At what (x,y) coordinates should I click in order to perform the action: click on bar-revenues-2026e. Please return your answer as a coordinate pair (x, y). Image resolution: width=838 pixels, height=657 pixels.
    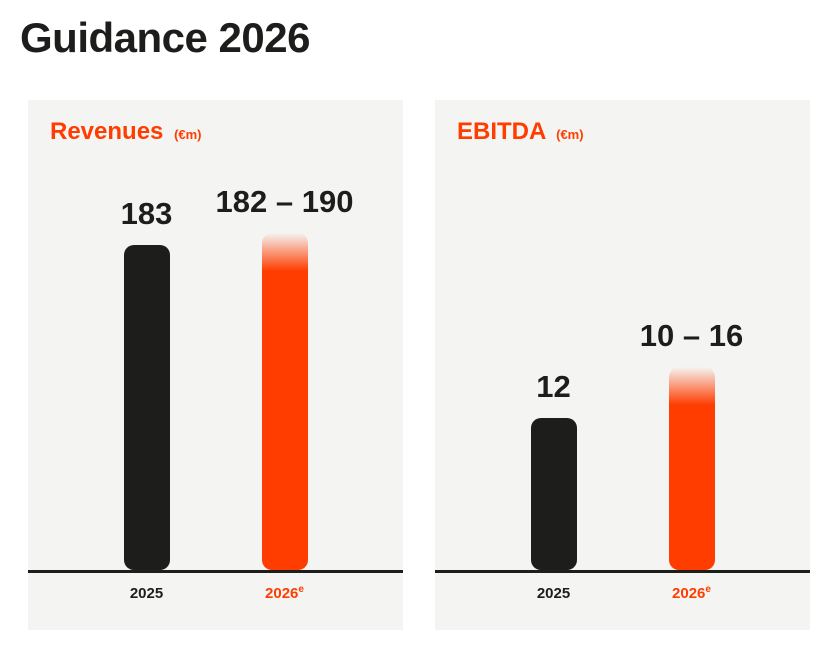
    Looking at the image, I should click on (284, 401).